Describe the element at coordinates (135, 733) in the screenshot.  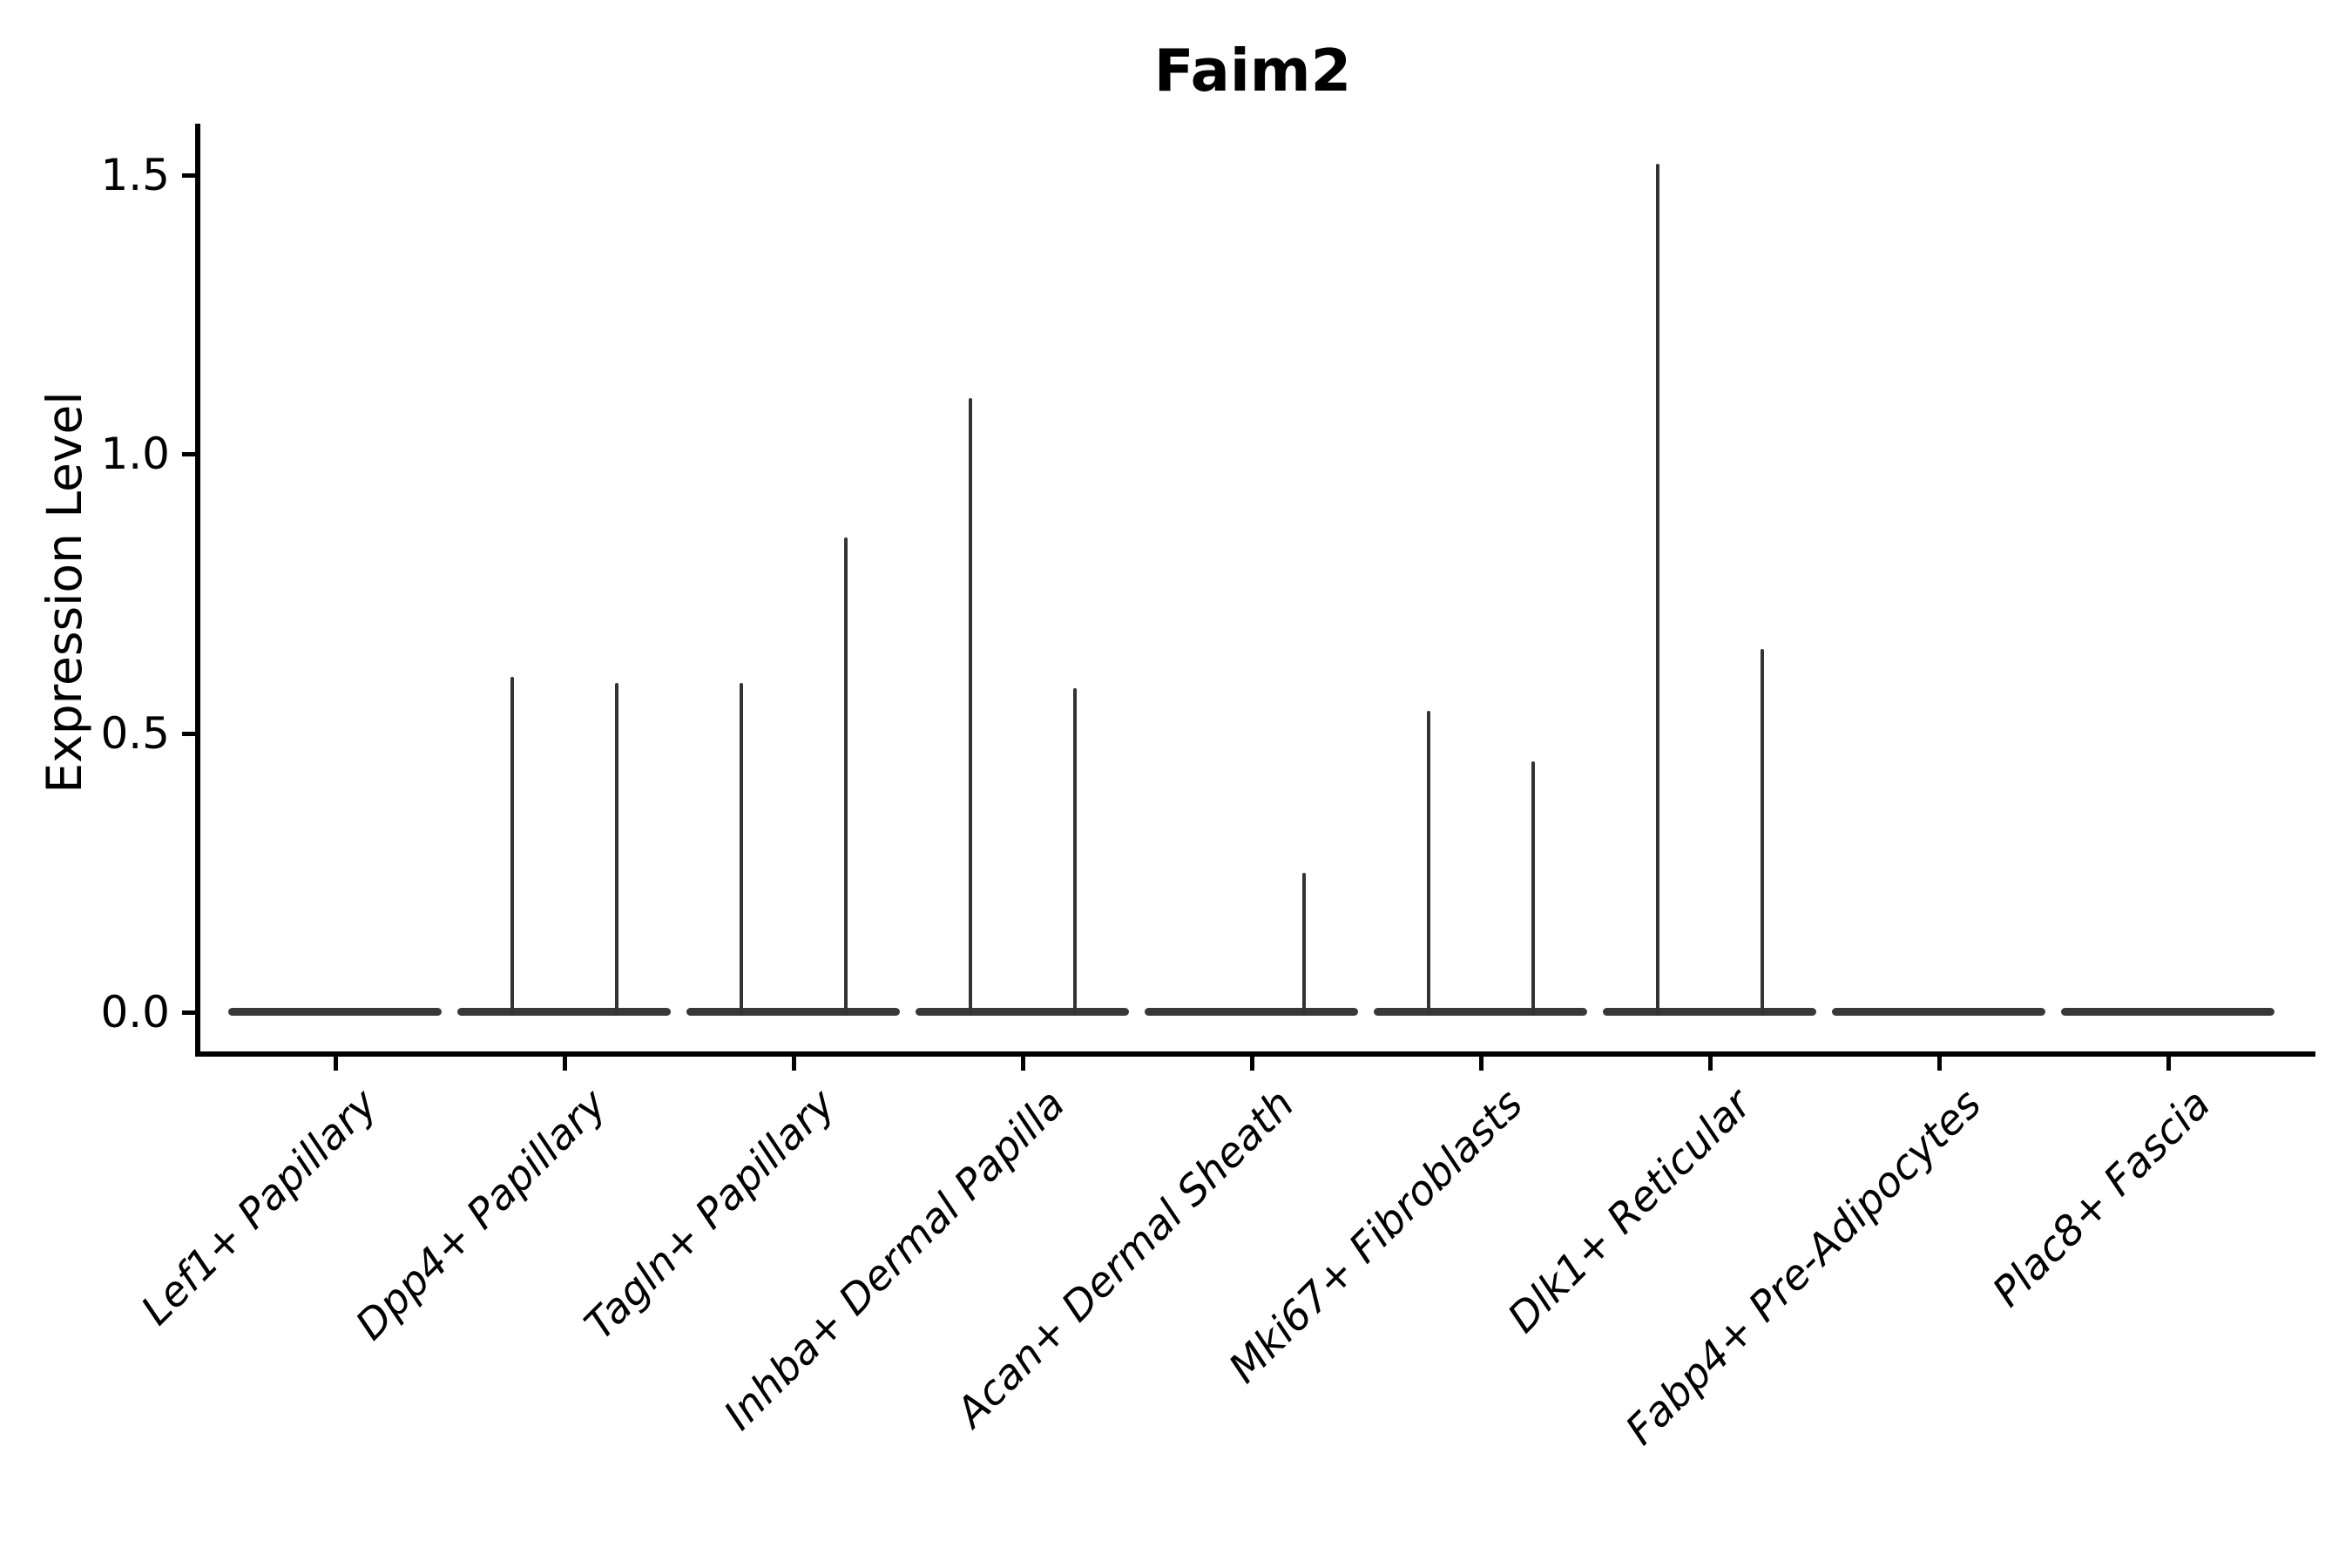
I see `y-tick-label: 0.5` at that location.